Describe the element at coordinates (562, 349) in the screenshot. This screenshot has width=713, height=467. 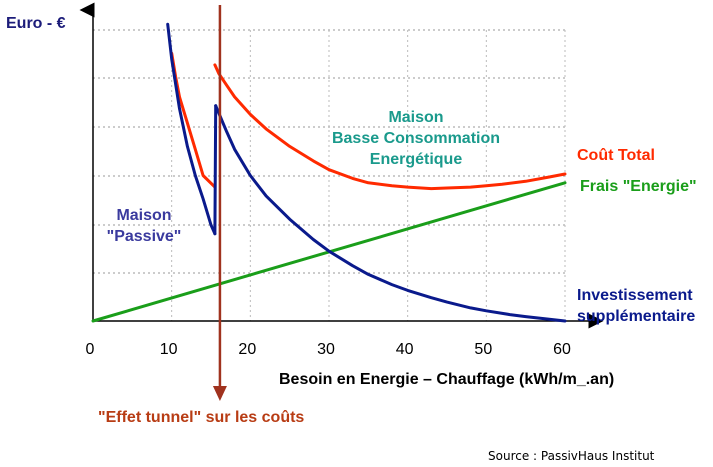
I see `x-tick-label-60: 60` at that location.